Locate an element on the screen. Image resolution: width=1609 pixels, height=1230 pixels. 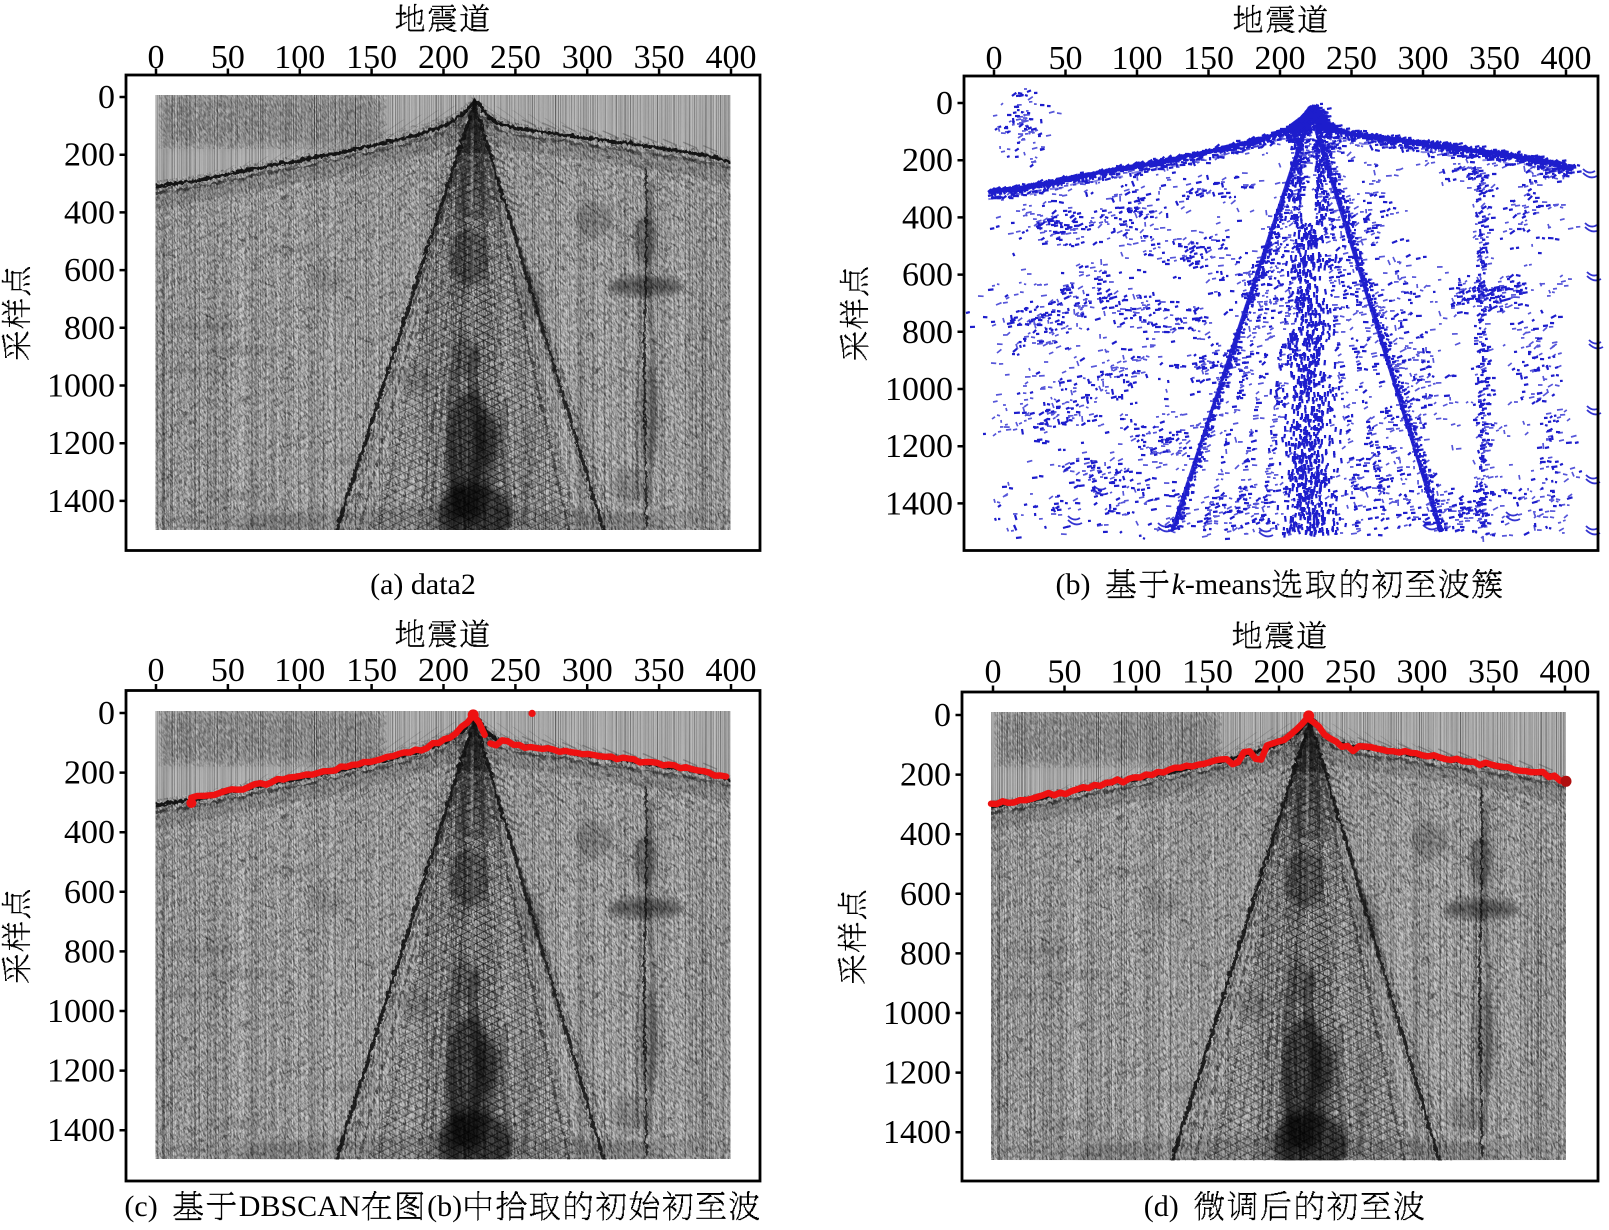
svg-text: DBSCAN is located at coordinates (300, 1206).